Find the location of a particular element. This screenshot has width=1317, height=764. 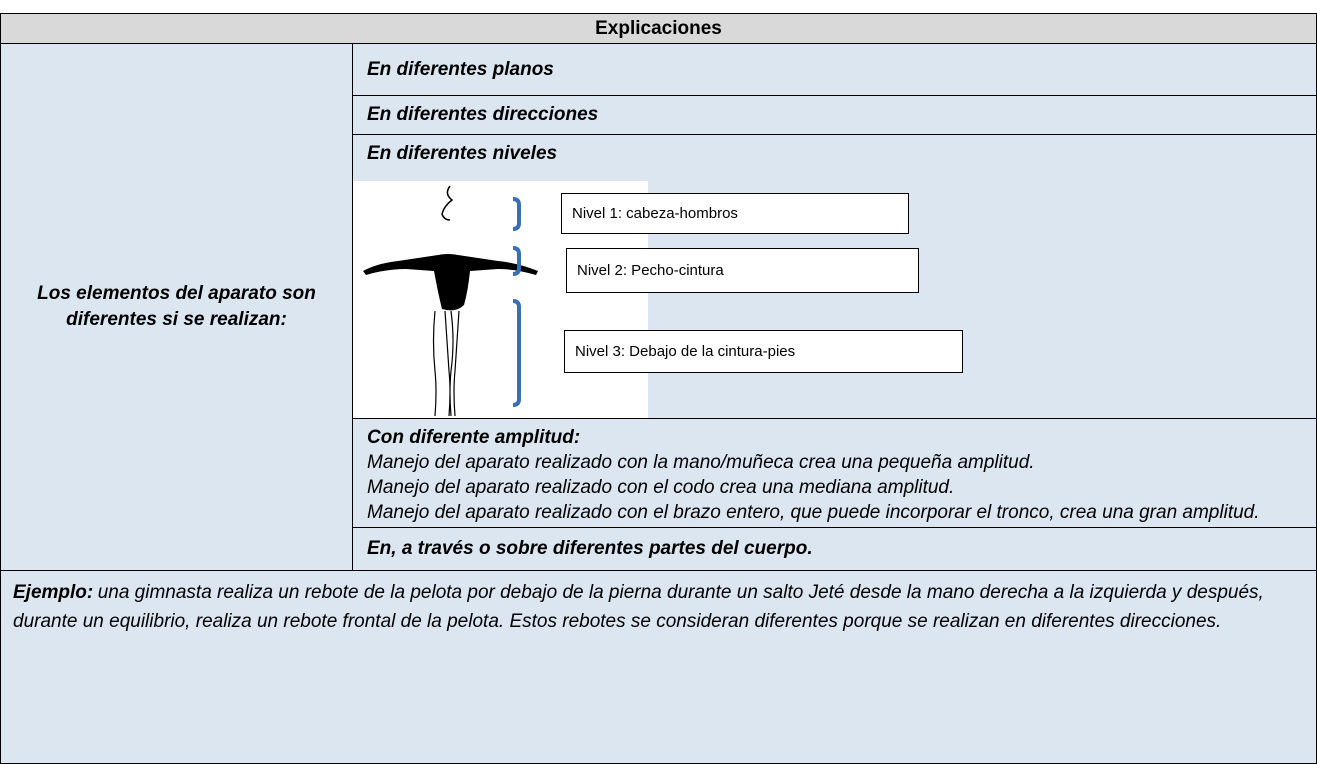

amplitude-title: Con diferente amplitud: is located at coordinates (474, 437).